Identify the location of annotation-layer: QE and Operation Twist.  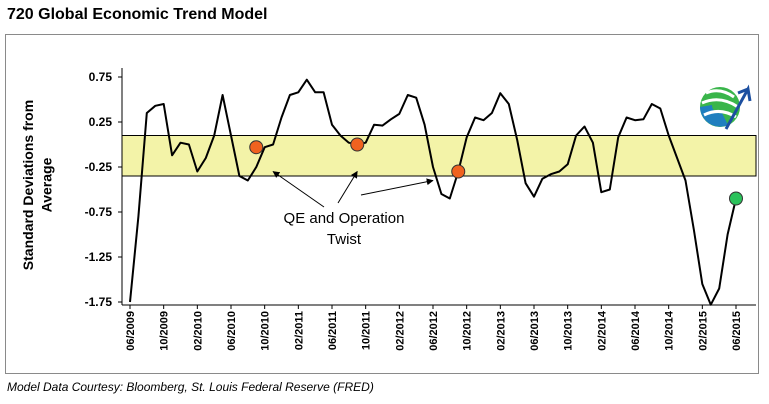
(353, 209).